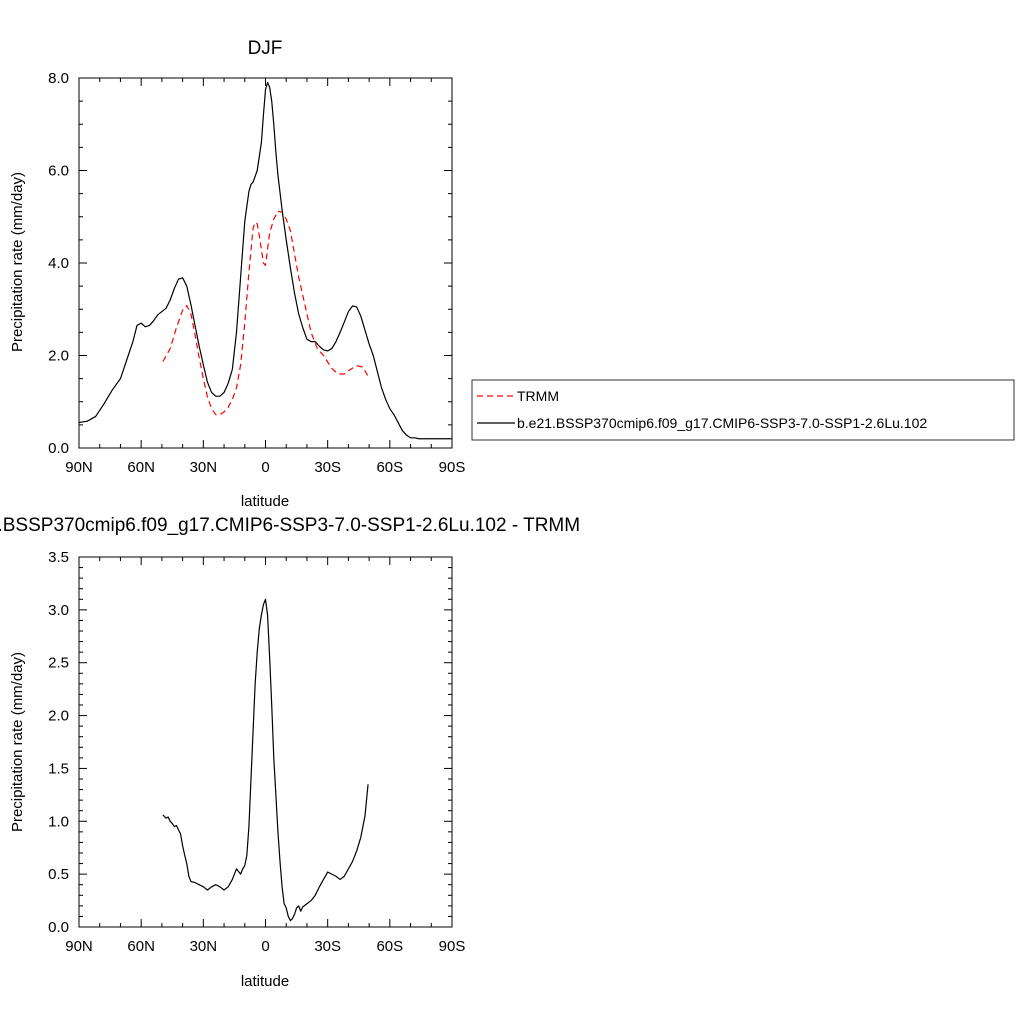  I want to click on plot-frame-difference, so click(265, 742).